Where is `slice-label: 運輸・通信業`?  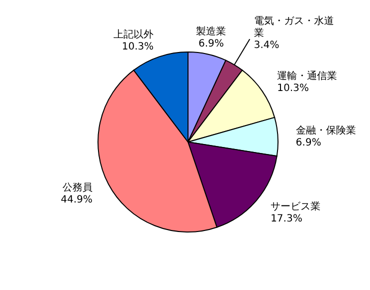
slice-label: 運輸・通信業 is located at coordinates (307, 76).